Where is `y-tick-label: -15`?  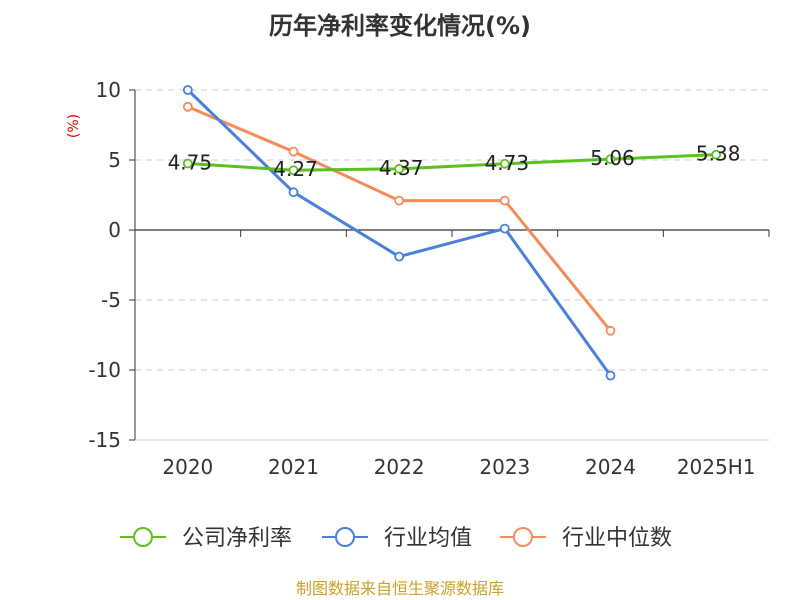
y-tick-label: -15 is located at coordinates (104, 440).